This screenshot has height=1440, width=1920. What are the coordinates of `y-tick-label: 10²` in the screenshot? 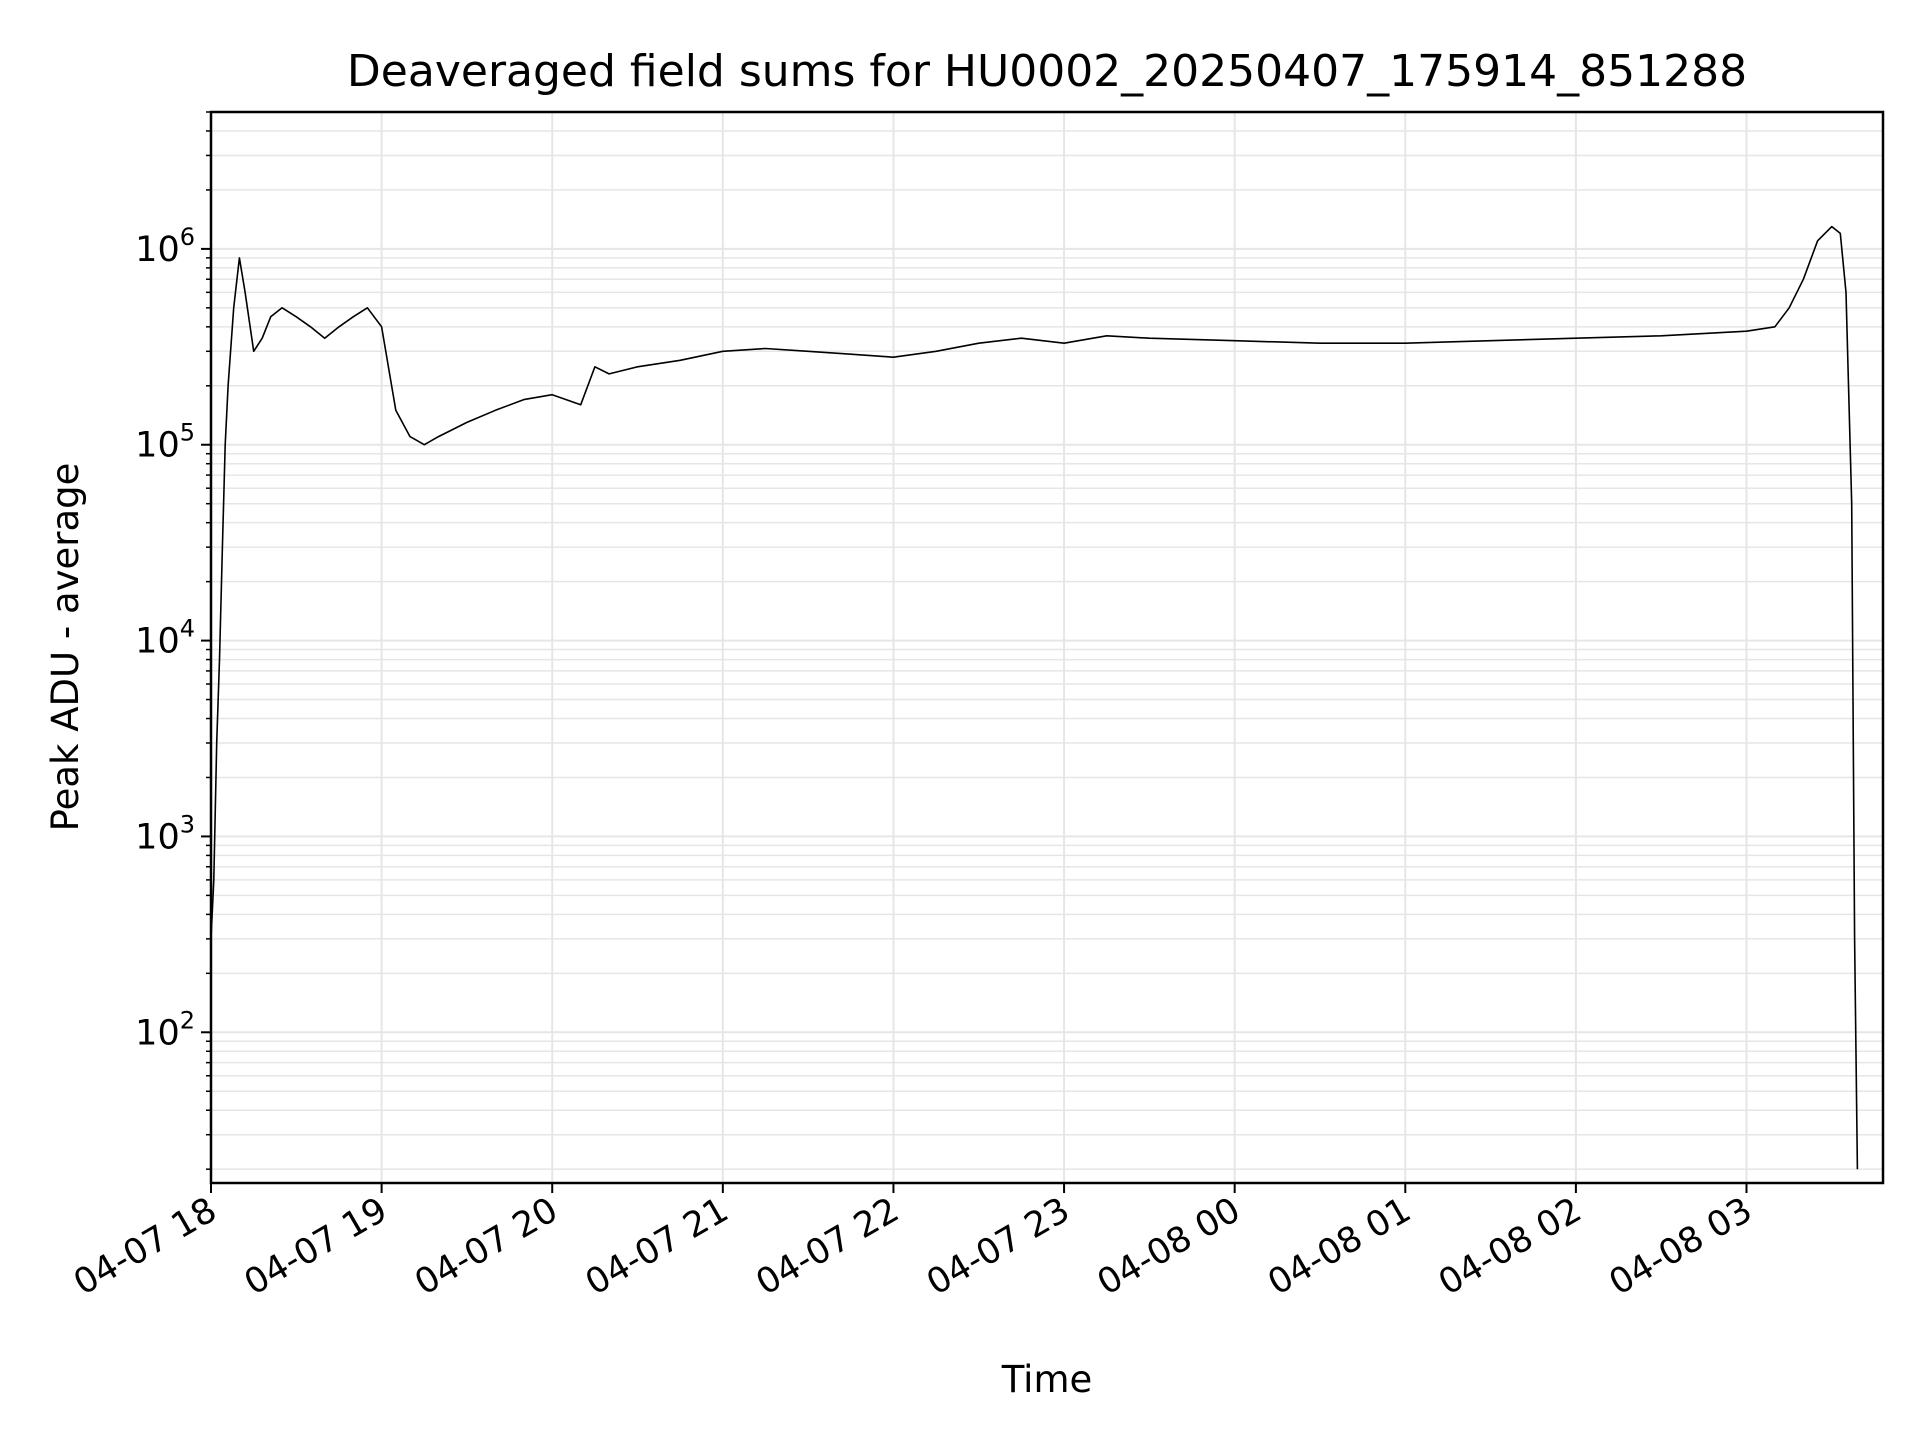 It's located at (165, 1029).